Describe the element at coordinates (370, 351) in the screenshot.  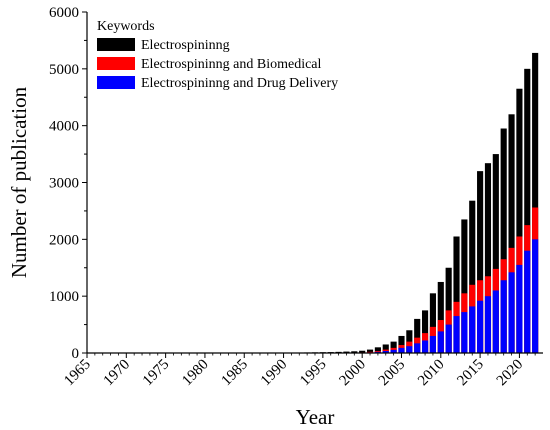
I see `bar-electrospinning-2001` at that location.